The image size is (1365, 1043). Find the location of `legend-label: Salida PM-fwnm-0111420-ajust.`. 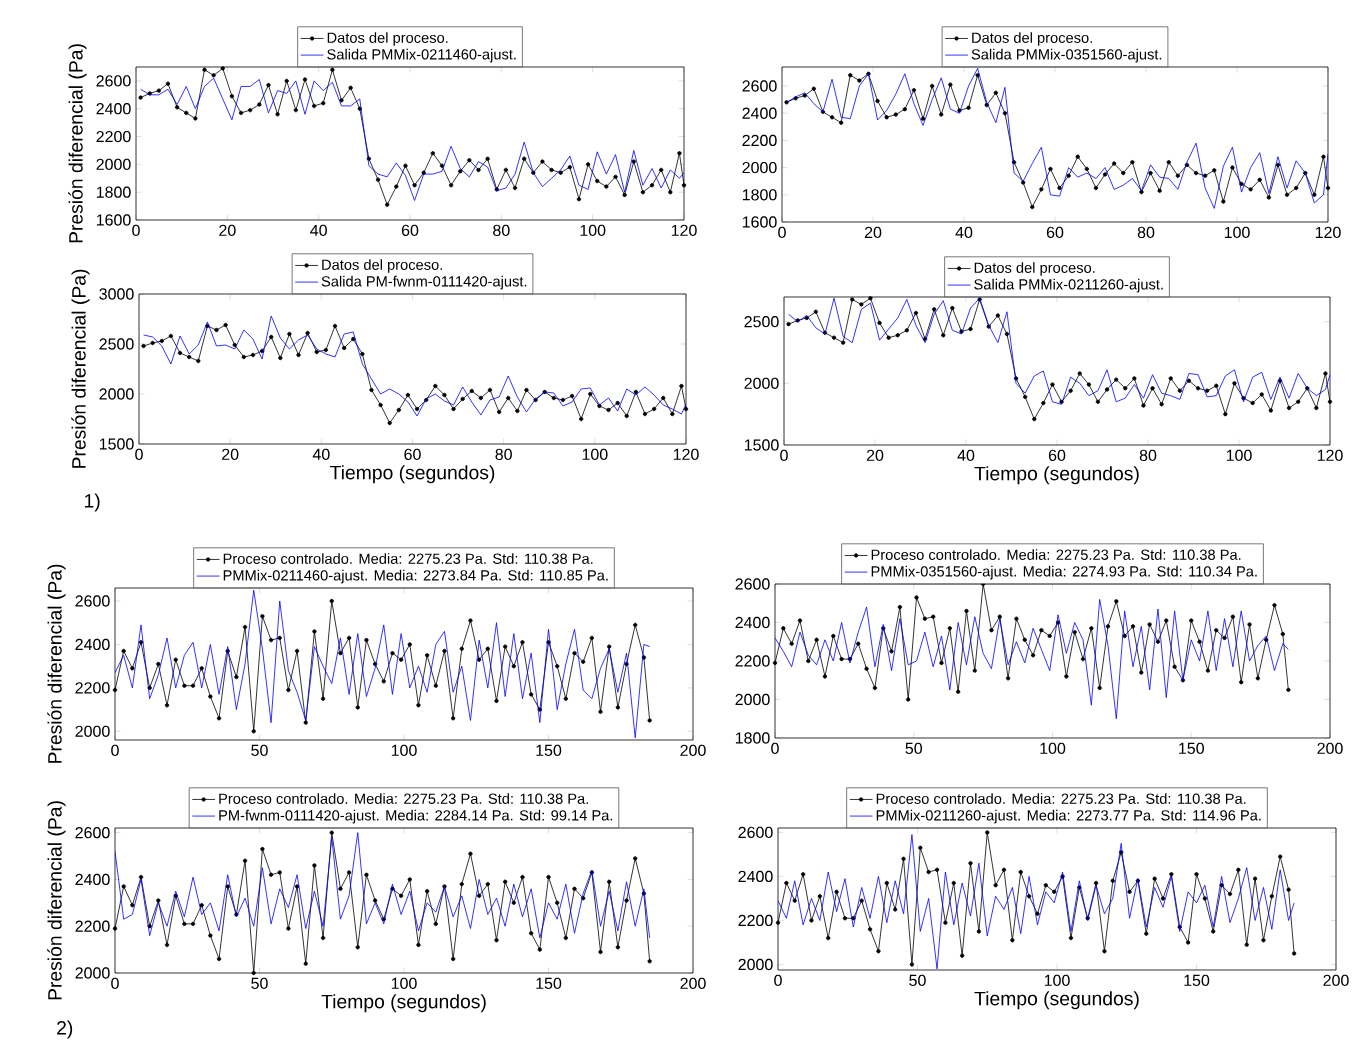

legend-label: Salida PM-fwnm-0111420-ajust. is located at coordinates (424, 282).